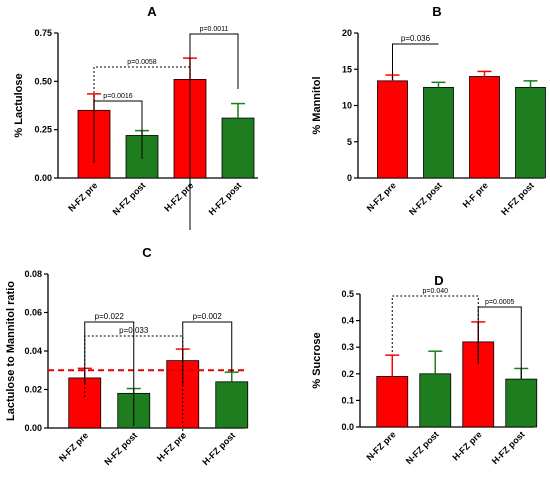  Describe the element at coordinates (347, 374) in the screenshot. I see `y-tick-label: 0.2` at that location.